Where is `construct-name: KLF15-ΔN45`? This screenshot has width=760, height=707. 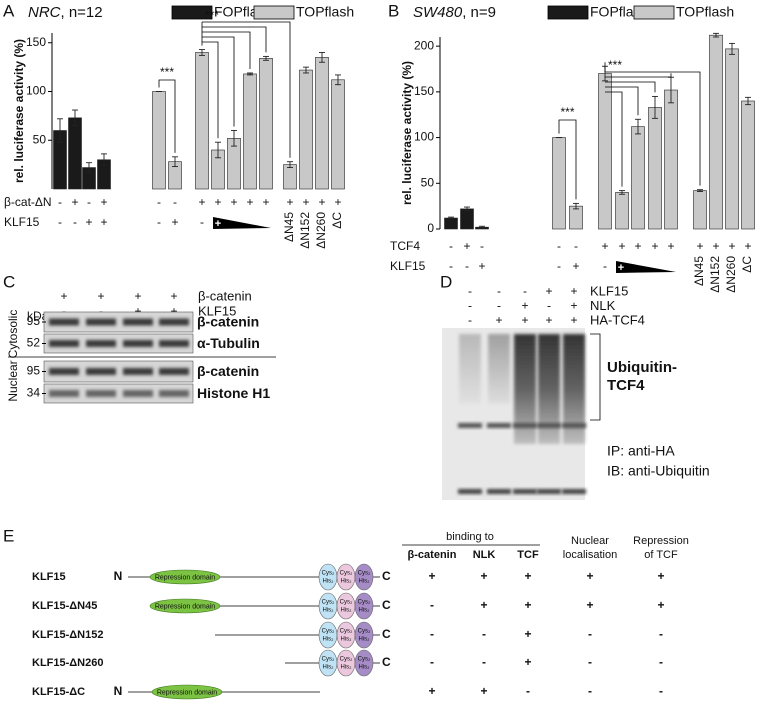 construct-name: KLF15-ΔN45 is located at coordinates (64, 606).